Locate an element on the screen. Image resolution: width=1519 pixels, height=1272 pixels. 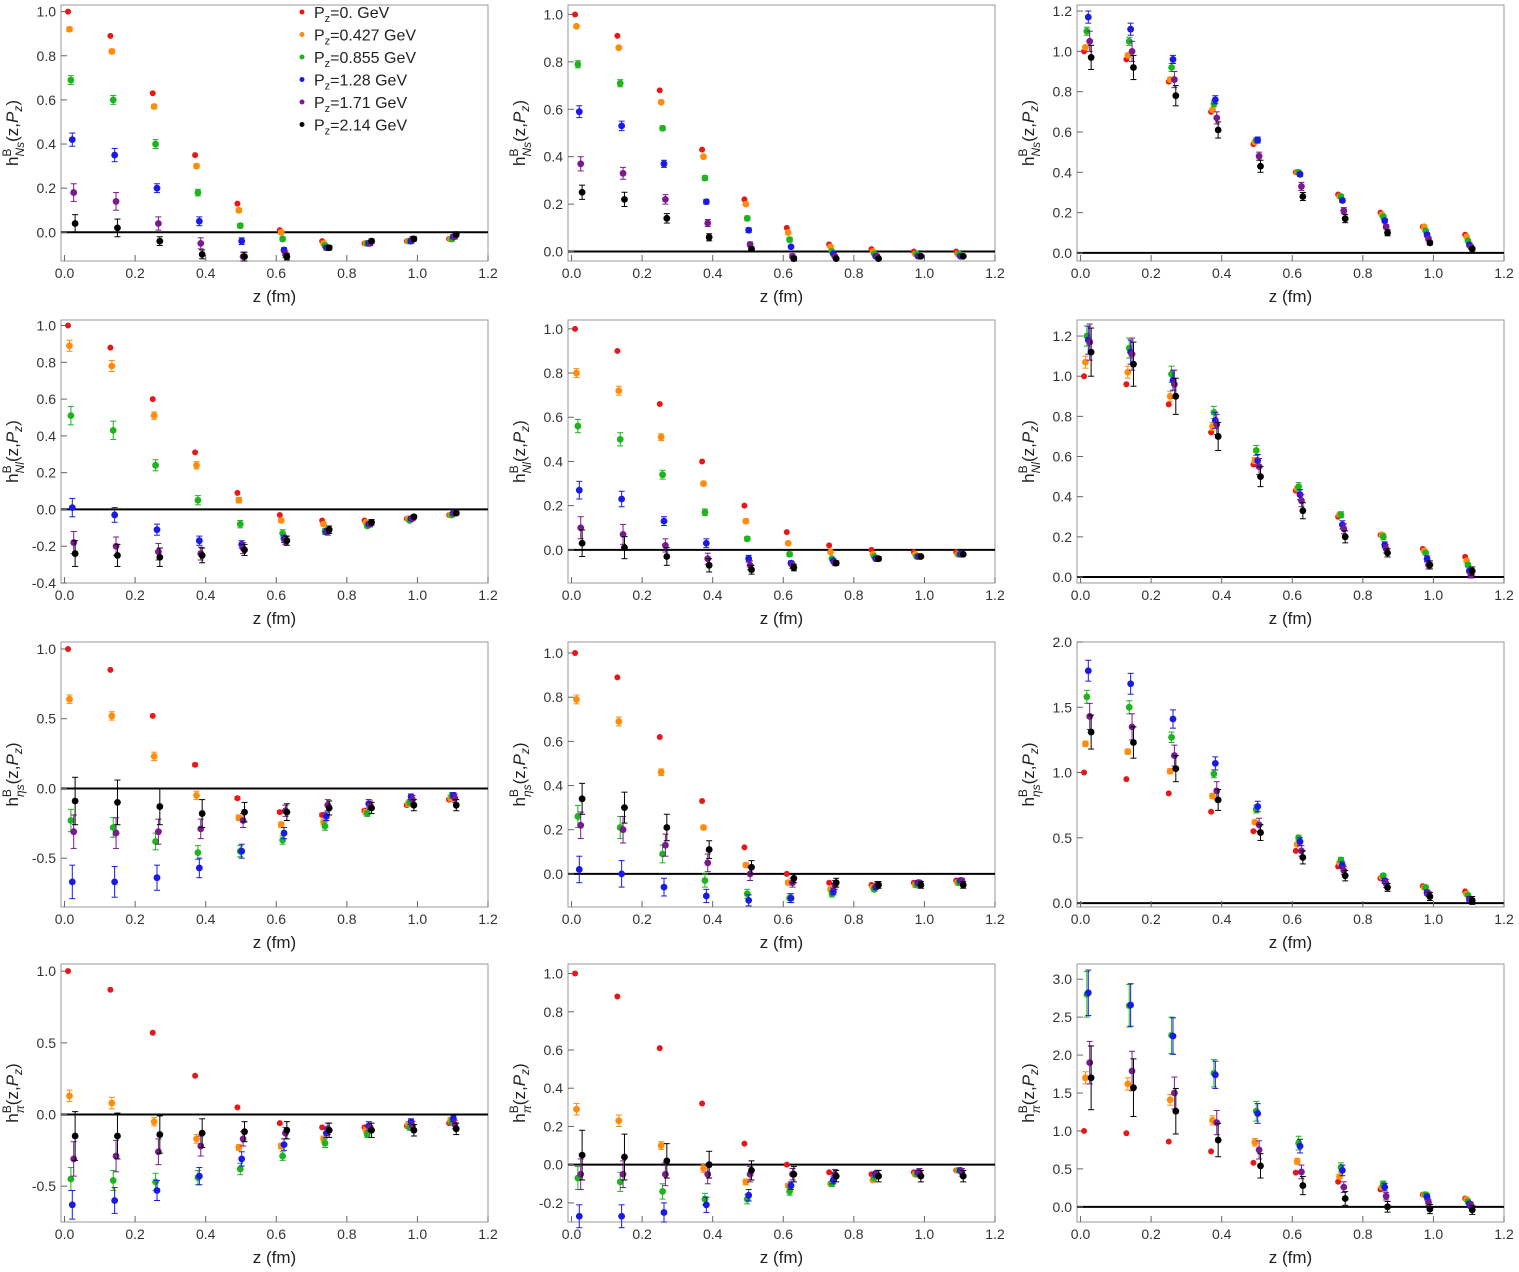
x-tick-label: 0.2 is located at coordinates (135, 273).